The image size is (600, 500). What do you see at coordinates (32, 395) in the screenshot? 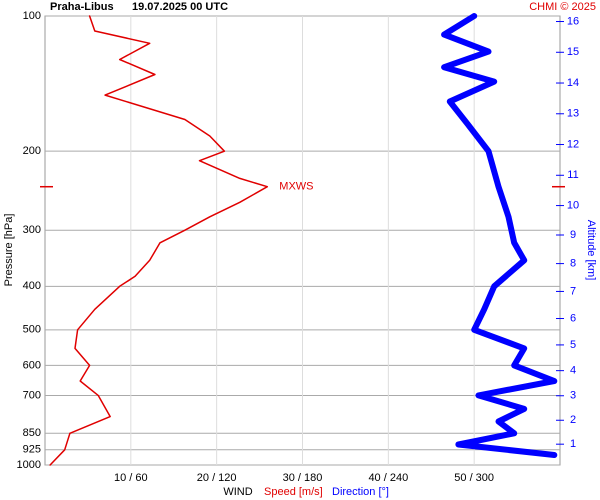
I see `y-tick-label: 700` at bounding box center [32, 395].